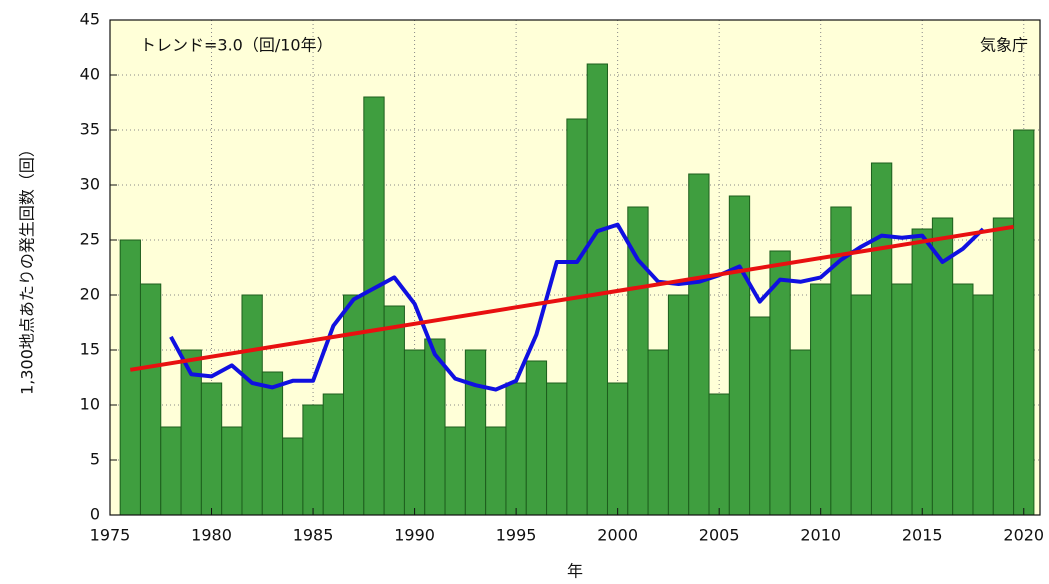  Describe the element at coordinates (922, 535) in the screenshot. I see `x-tick-label: 2015` at that location.